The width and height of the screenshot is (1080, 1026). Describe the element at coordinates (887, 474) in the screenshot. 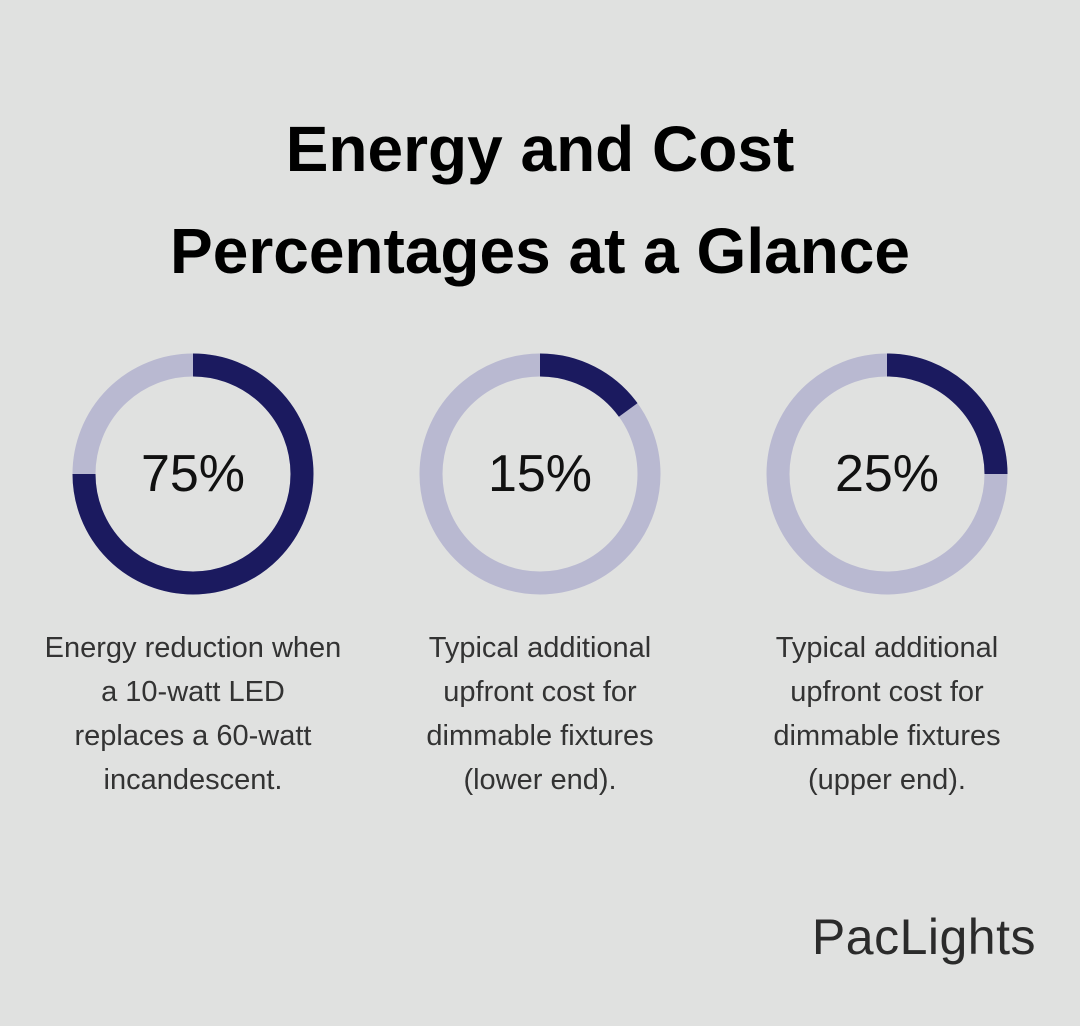

I see `value-label: 25%` at that location.